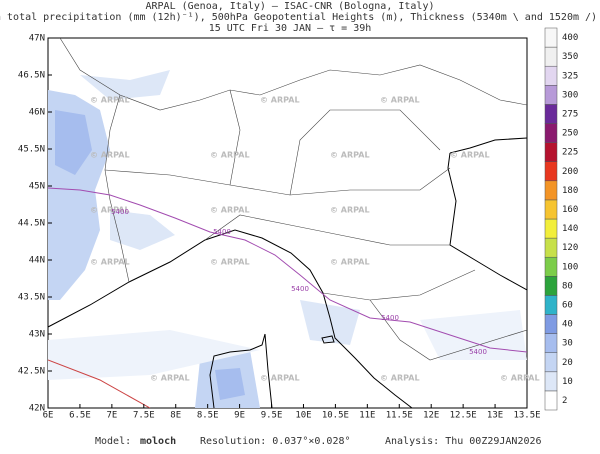  Describe the element at coordinates (570, 229) in the screenshot. I see `colorbar-label: 140` at that location.